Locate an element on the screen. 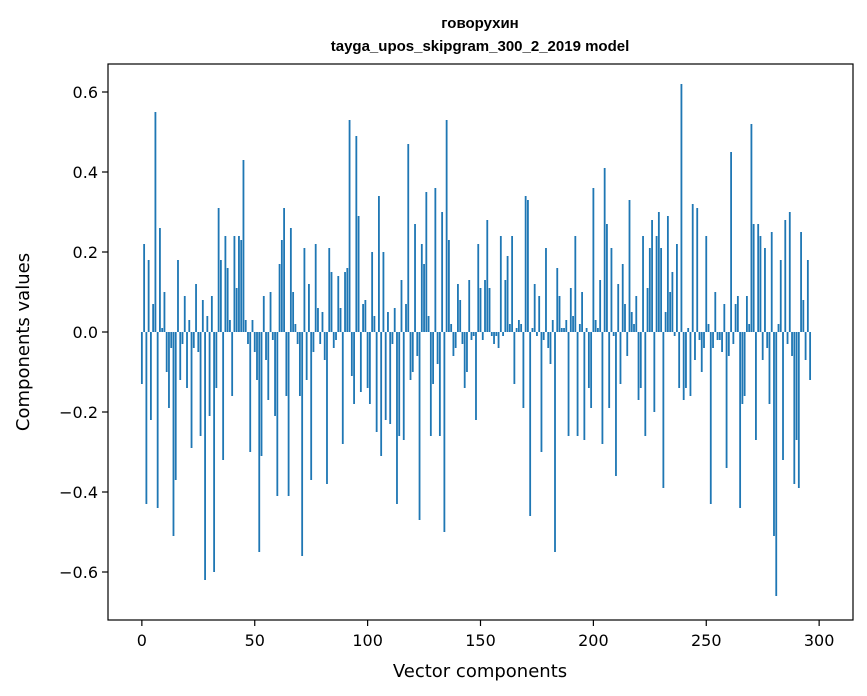  x-tick-label: 200 is located at coordinates (593, 640).